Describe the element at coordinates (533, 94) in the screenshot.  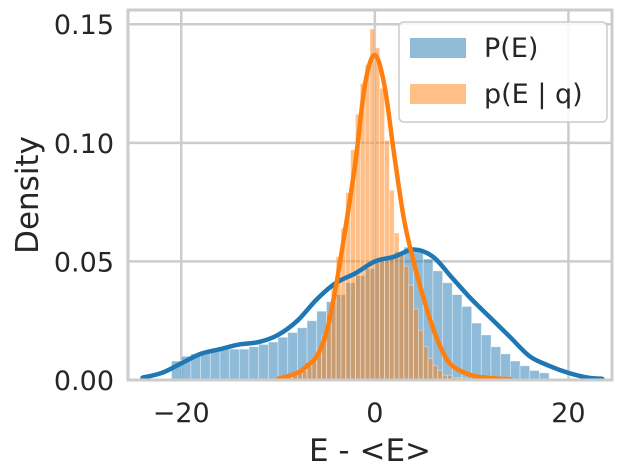
I see `legend-label: p(E | q)` at that location.